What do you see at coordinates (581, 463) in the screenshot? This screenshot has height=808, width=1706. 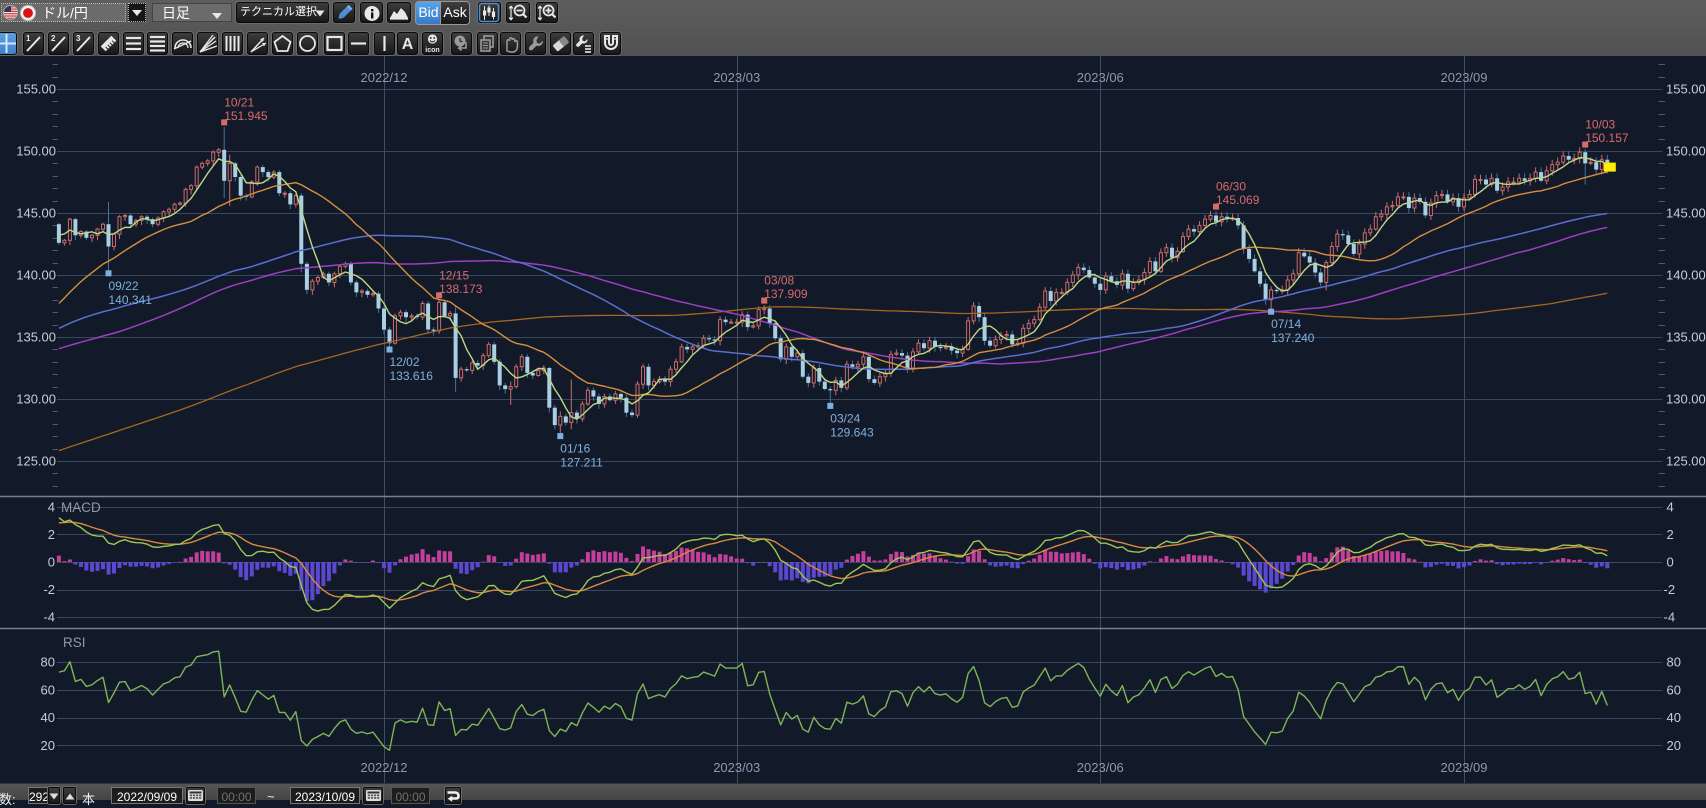 I see `svg-text: 127.211` at bounding box center [581, 463].